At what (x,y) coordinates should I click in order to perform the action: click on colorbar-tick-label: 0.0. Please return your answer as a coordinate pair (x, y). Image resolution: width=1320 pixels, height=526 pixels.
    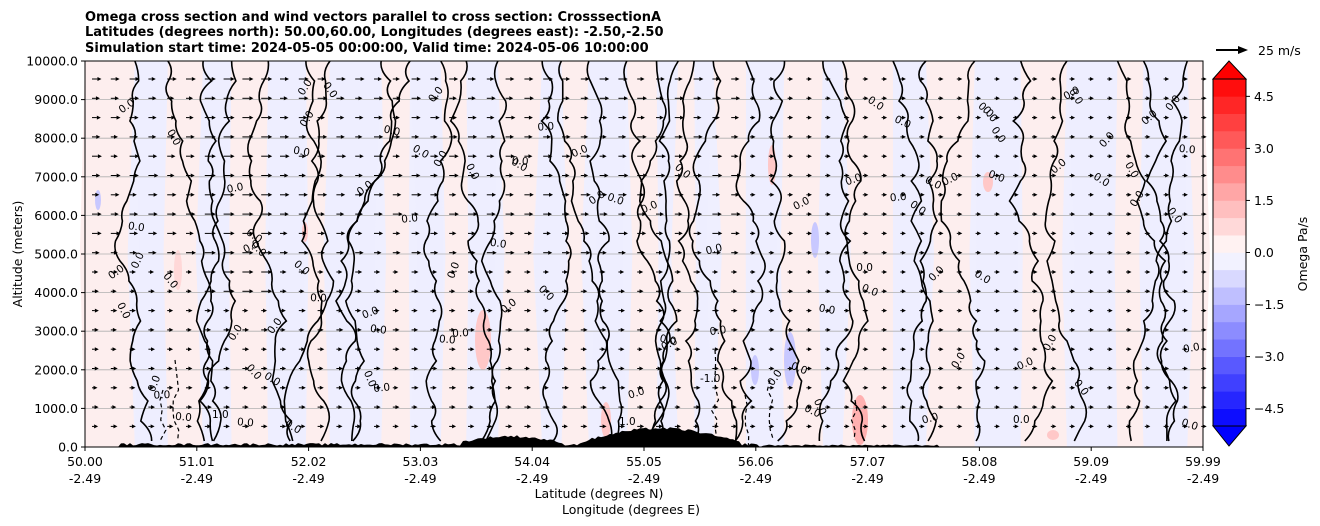
    Looking at the image, I should click on (1264, 252).